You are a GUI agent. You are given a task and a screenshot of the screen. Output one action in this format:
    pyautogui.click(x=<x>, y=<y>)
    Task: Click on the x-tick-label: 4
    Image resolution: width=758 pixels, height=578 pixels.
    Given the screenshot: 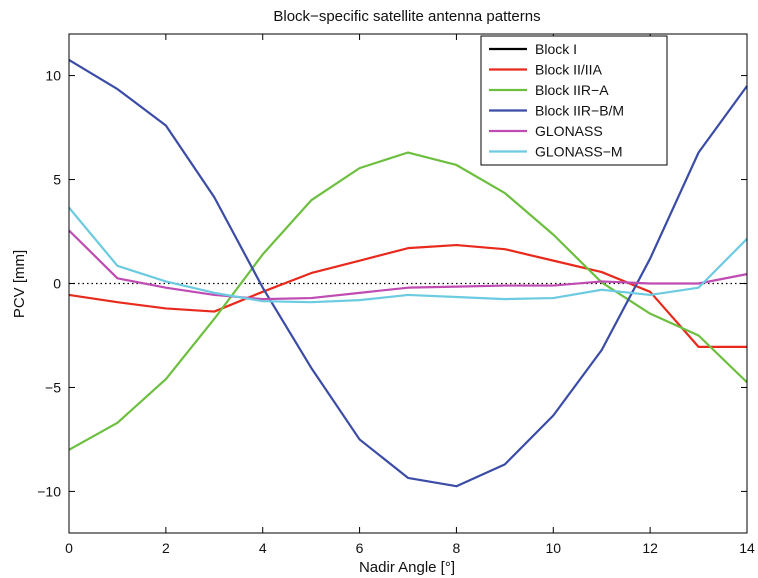 What is the action you would take?
    pyautogui.click(x=263, y=548)
    